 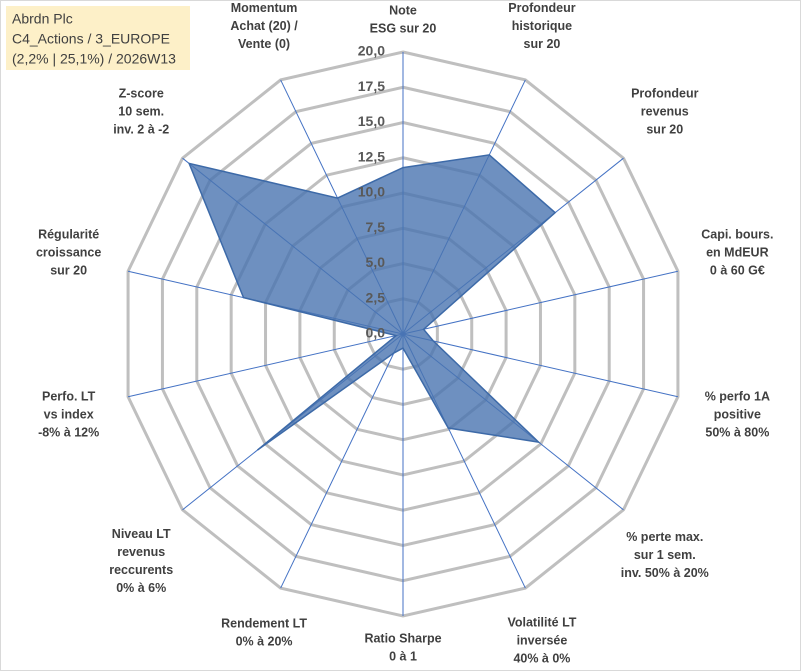 I want to click on axis-label: Niveau LT, so click(x=141, y=534).